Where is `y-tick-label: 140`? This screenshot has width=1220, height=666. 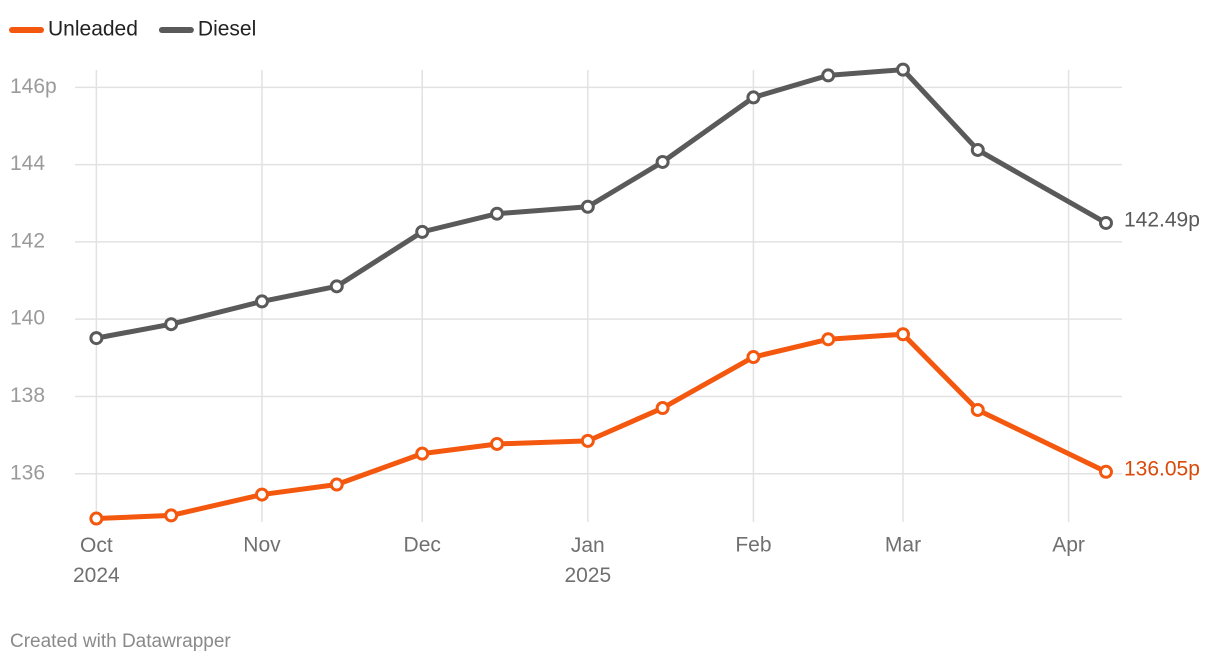 y-tick-label: 140 is located at coordinates (27, 318).